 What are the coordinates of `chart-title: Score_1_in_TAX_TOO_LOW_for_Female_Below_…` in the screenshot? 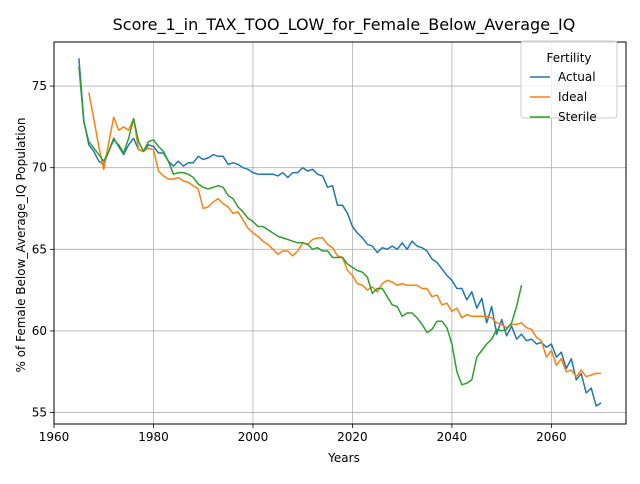 It's located at (344, 25).